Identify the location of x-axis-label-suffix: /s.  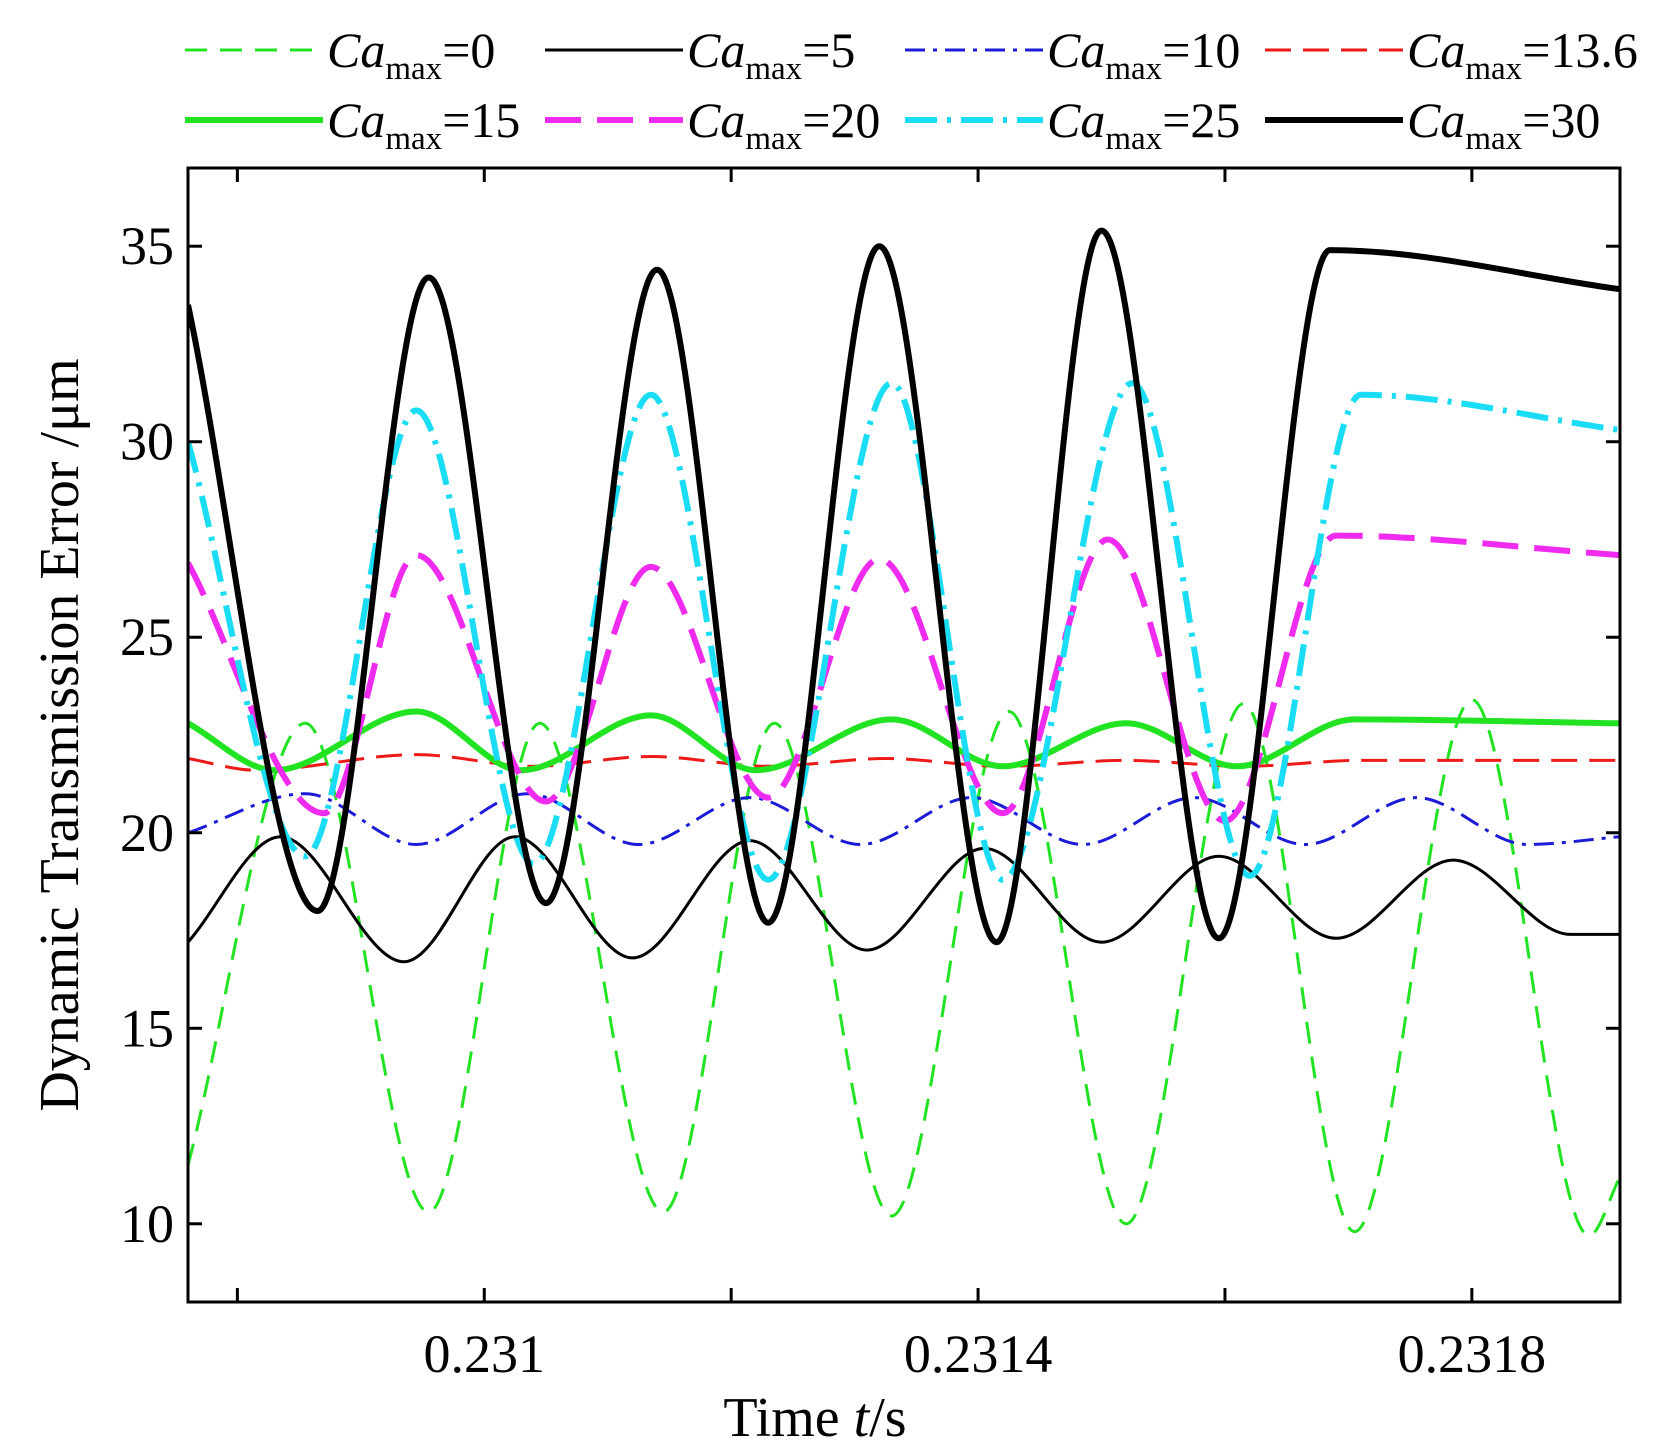
(887, 1418).